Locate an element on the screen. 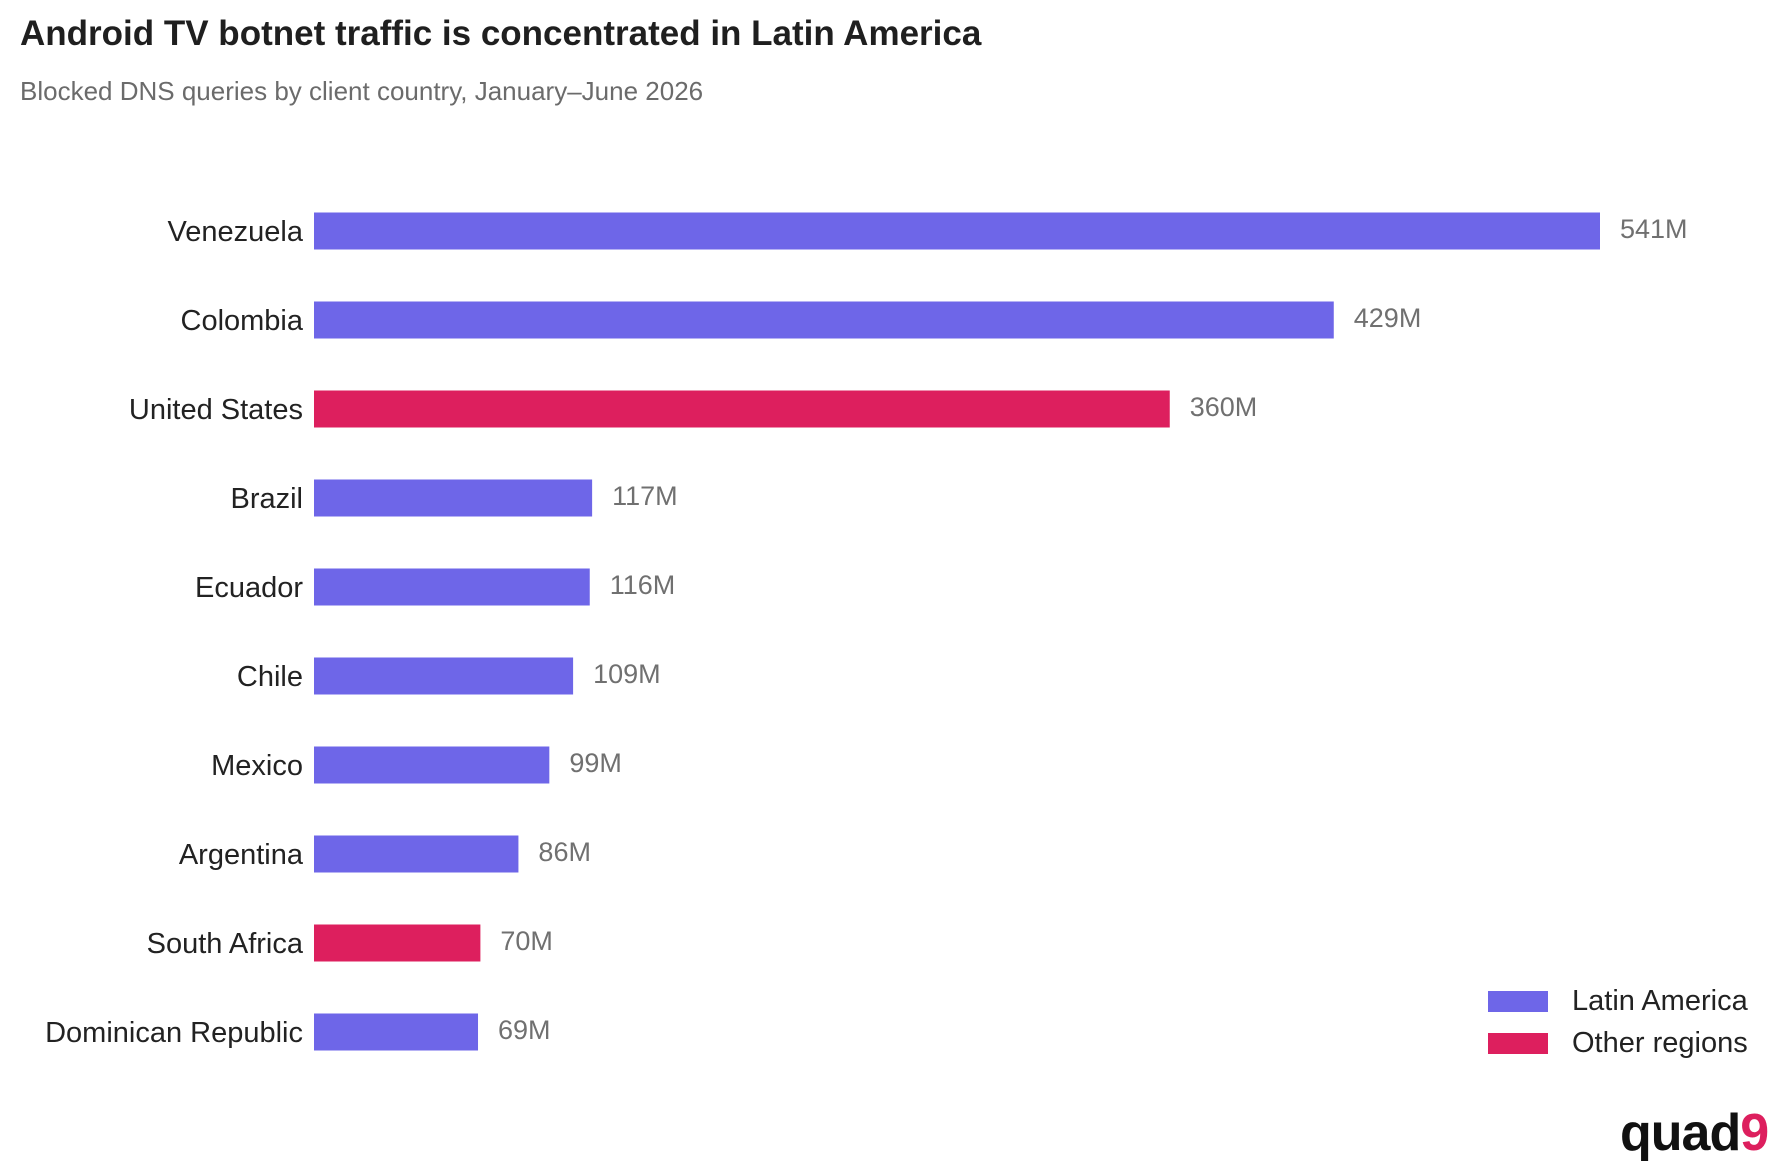 This screenshot has width=1791, height=1174. category-label-ecuador: Ecuador is located at coordinates (249, 588).